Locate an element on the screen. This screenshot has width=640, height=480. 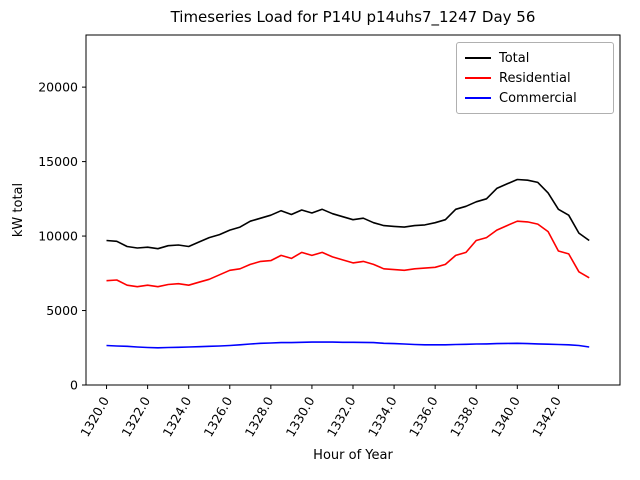
residential-series-line is located at coordinates (348, 254).